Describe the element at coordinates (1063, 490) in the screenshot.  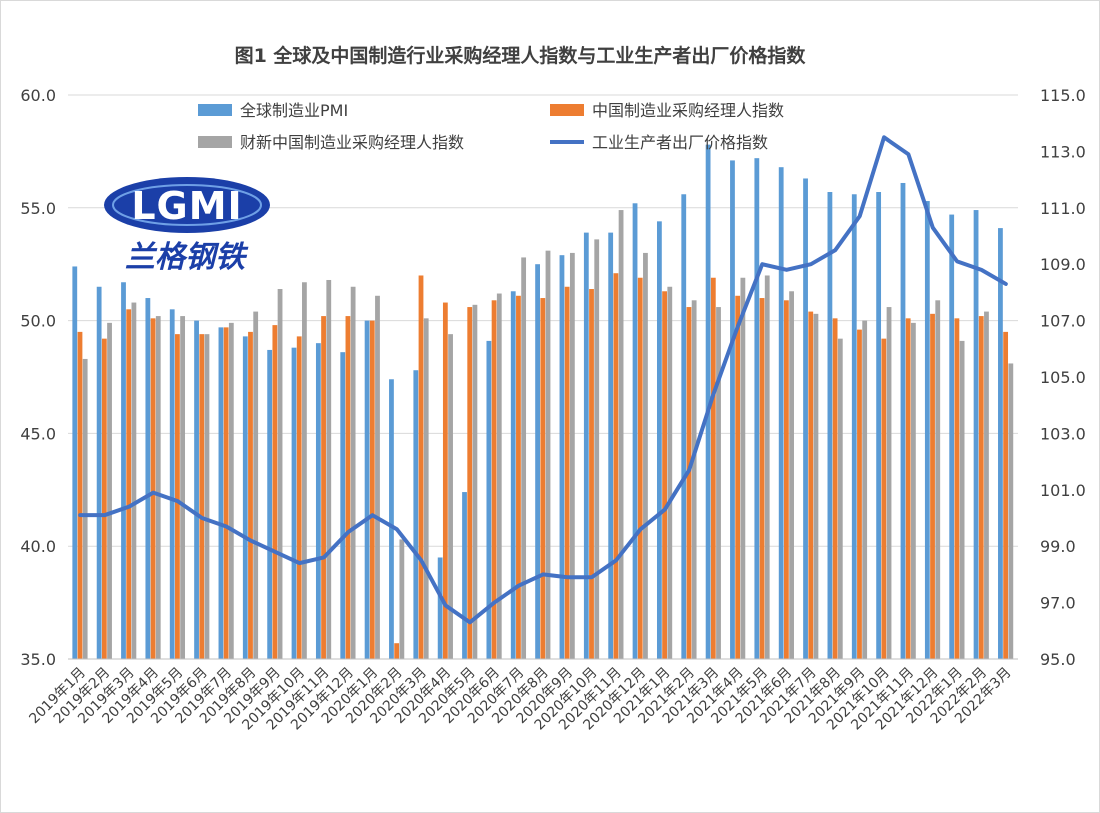
I see `right-axis-tick-label: 101.0` at that location.